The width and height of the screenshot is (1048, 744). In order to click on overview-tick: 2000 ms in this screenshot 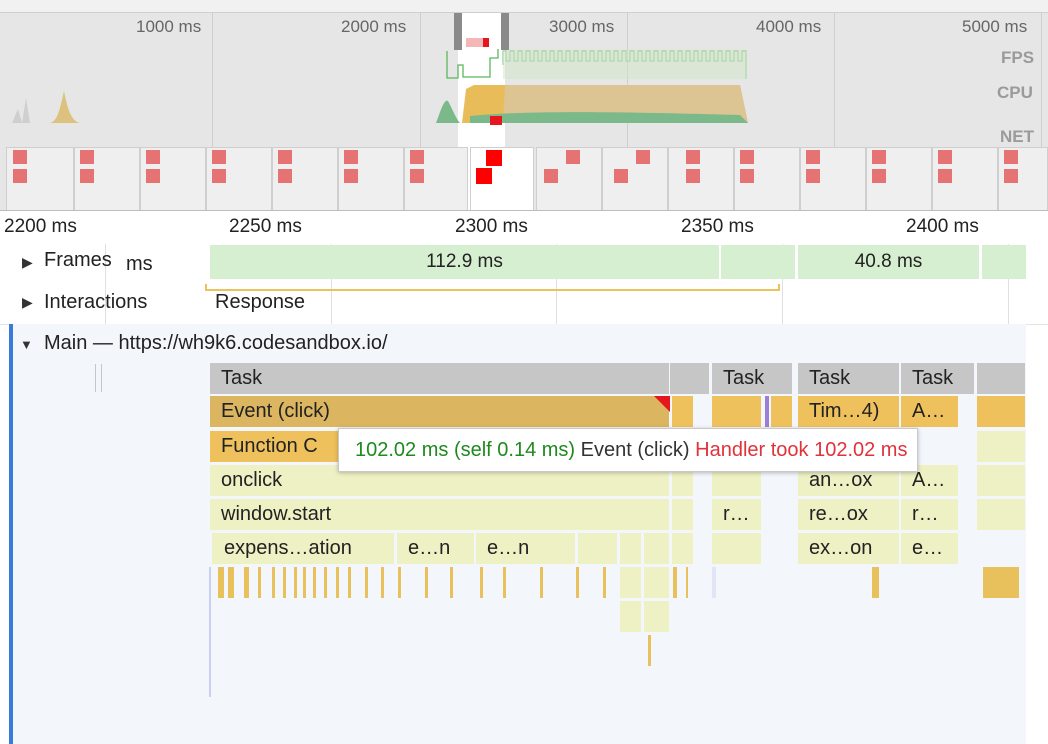, I will do `click(374, 26)`.